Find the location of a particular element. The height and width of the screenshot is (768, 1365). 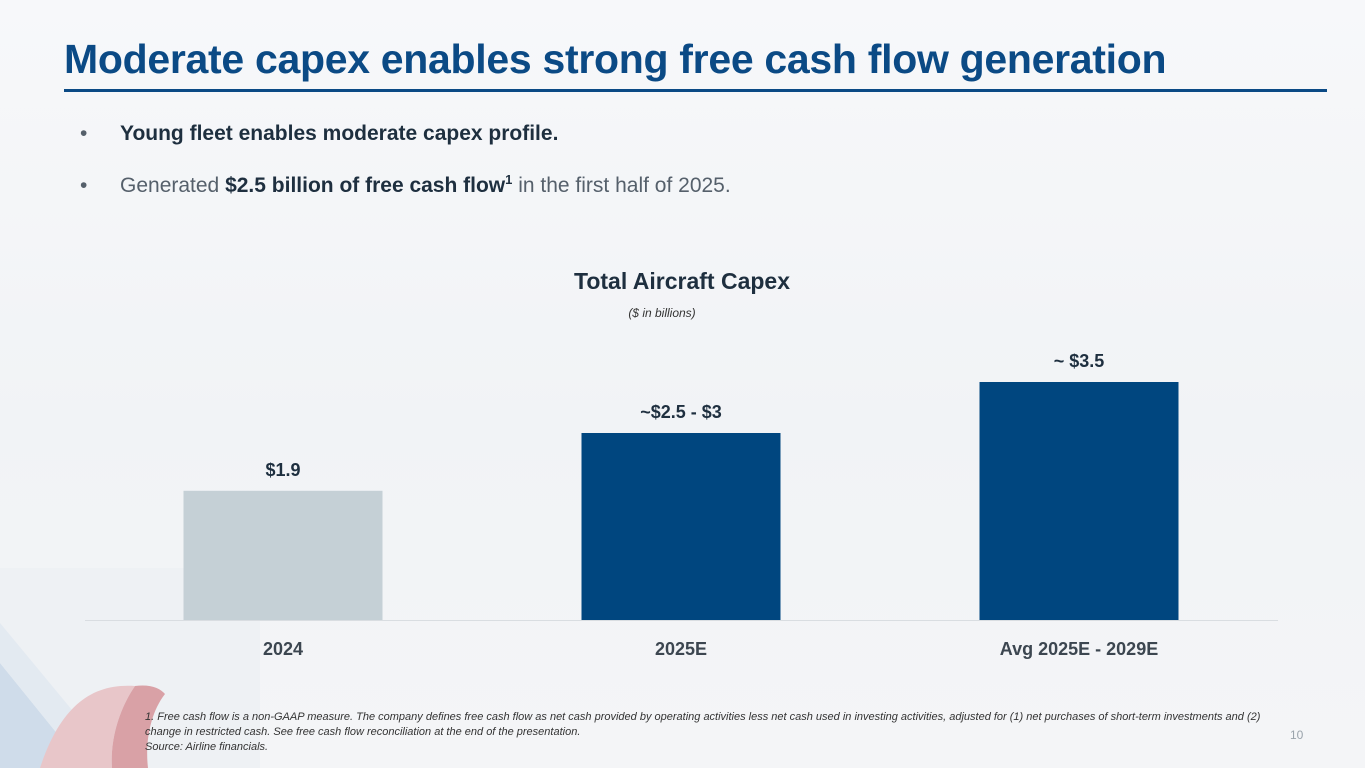

chart-title: Total Aircraft Capex is located at coordinates (682, 281).